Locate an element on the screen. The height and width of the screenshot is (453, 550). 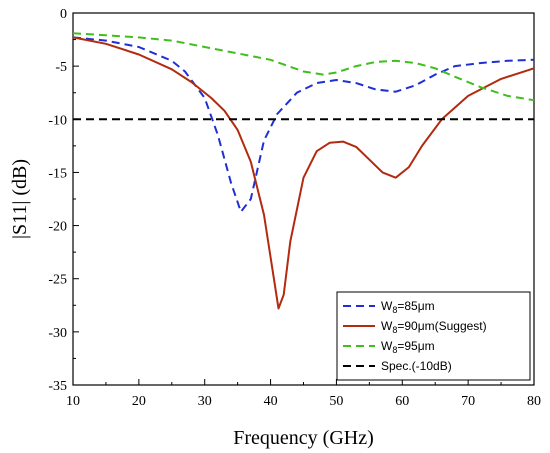
y-tick-label: -35 is located at coordinates (57, 386).